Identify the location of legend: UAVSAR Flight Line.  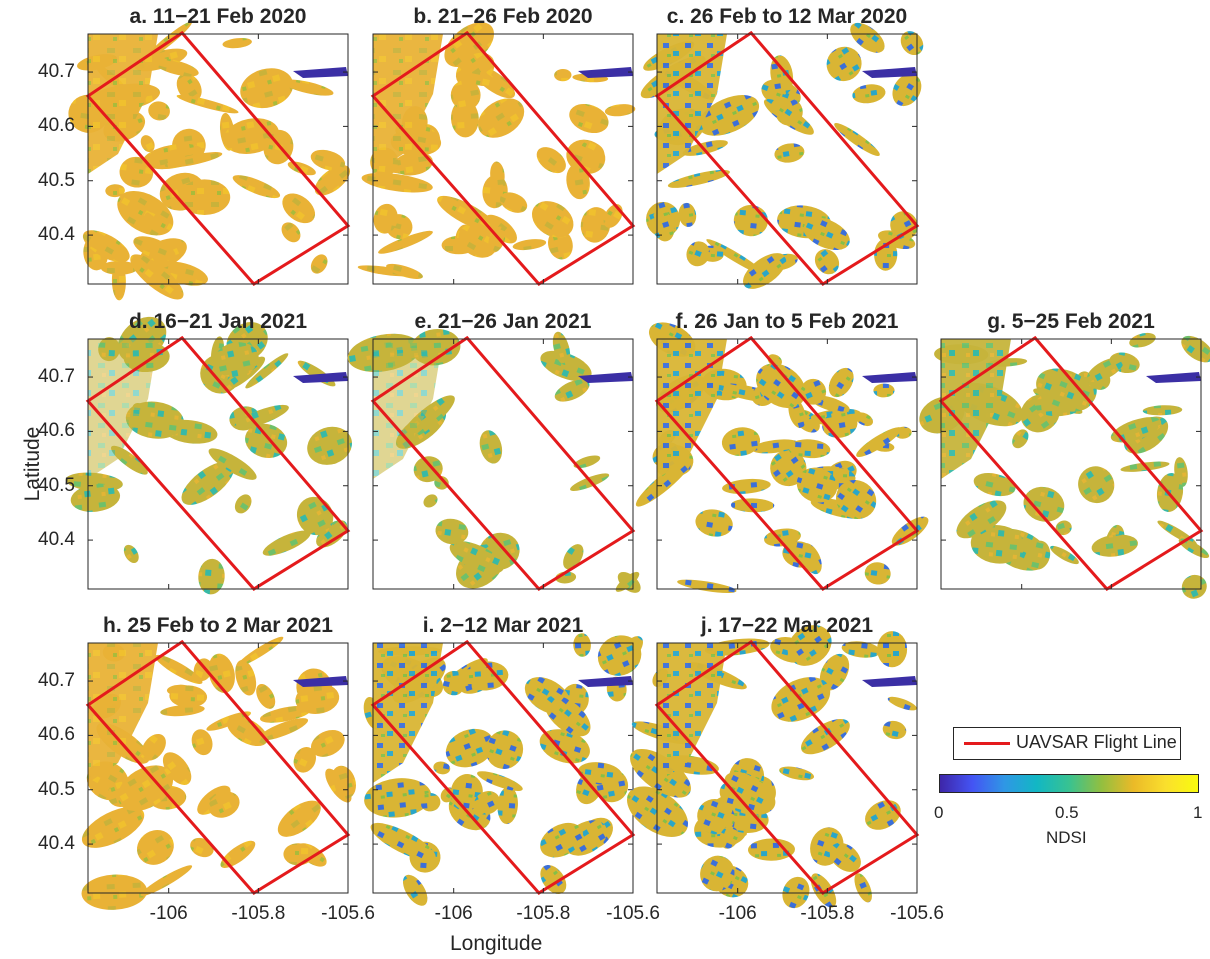
(1067, 743).